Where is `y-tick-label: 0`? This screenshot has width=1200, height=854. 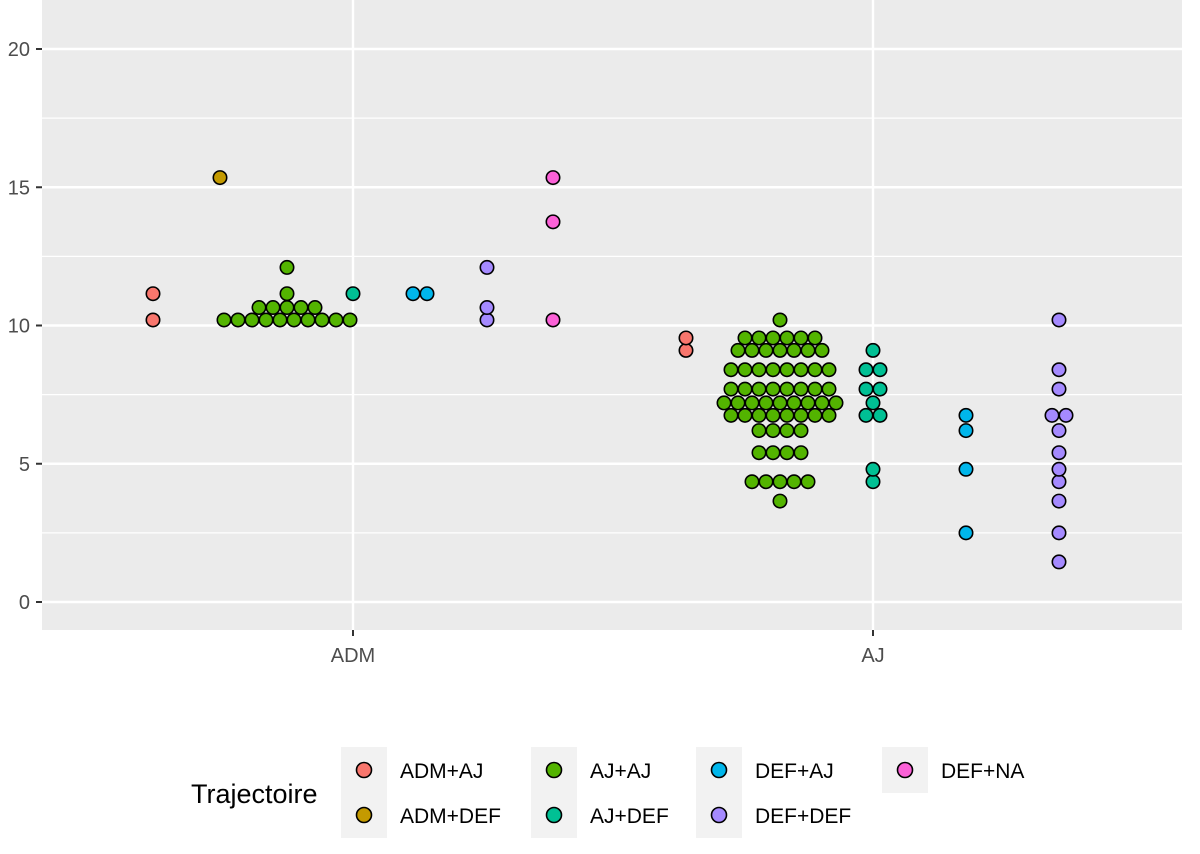
y-tick-label: 0 is located at coordinates (24, 603).